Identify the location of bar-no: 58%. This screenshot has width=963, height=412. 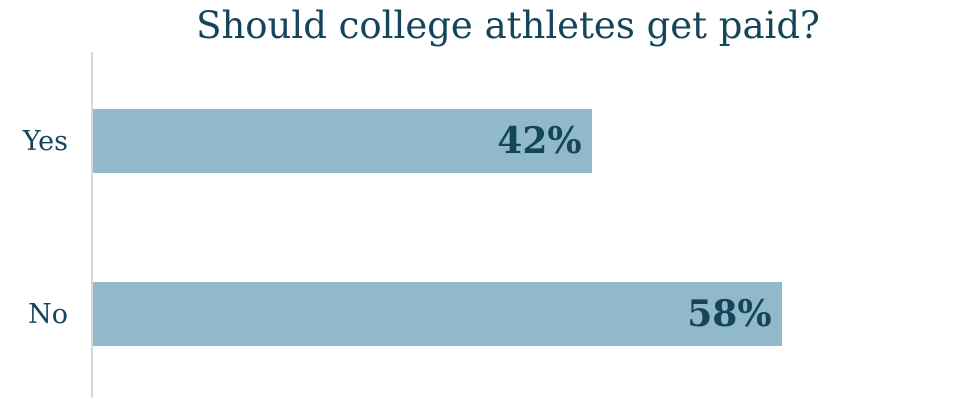
(437, 314).